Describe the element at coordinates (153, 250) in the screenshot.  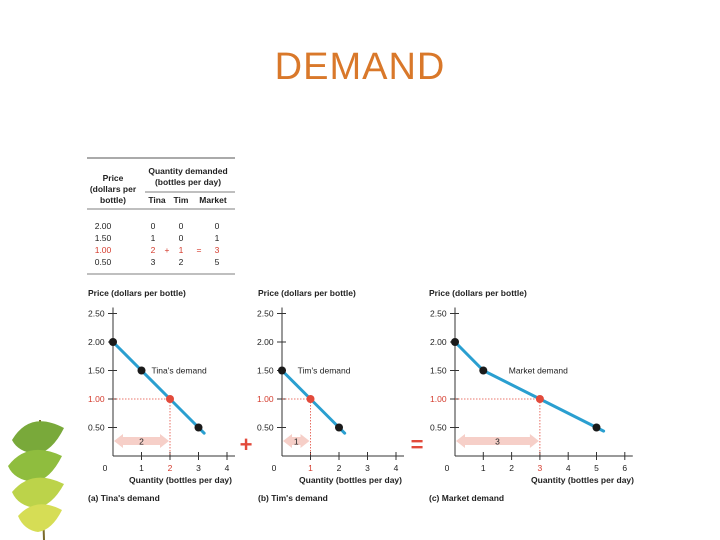
I see `table-cell-tina: 2` at that location.